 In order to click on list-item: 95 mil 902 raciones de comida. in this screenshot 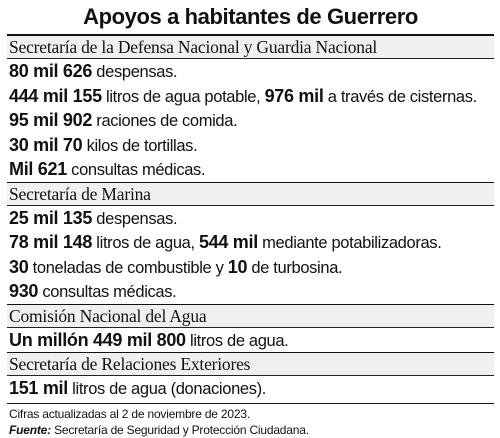, I will do `click(250, 120)`.